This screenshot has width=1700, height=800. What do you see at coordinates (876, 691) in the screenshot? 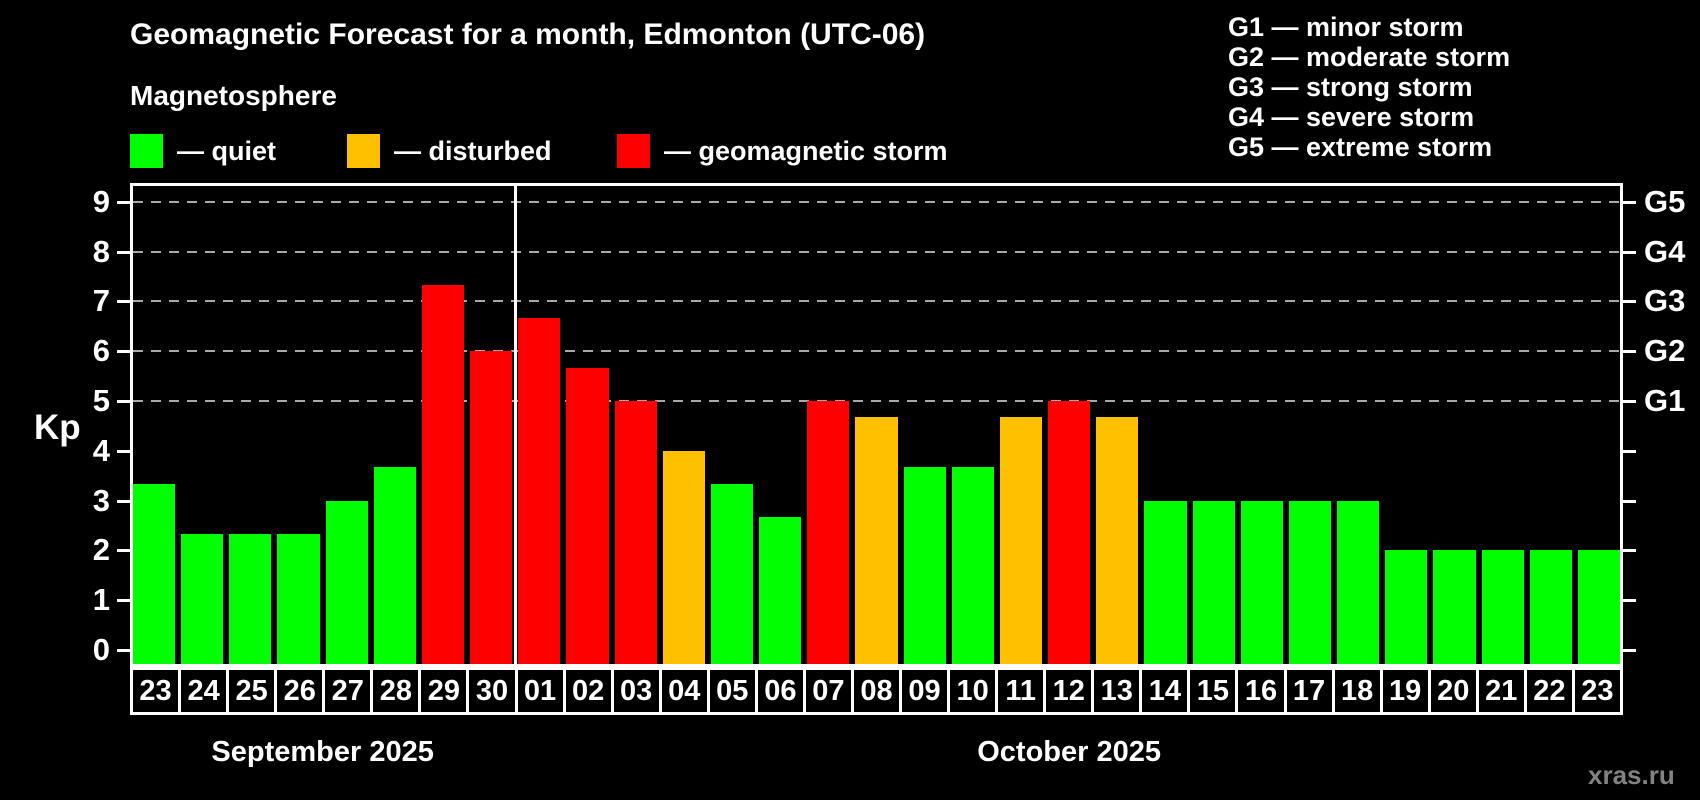
I see `date-cell: 08` at bounding box center [876, 691].